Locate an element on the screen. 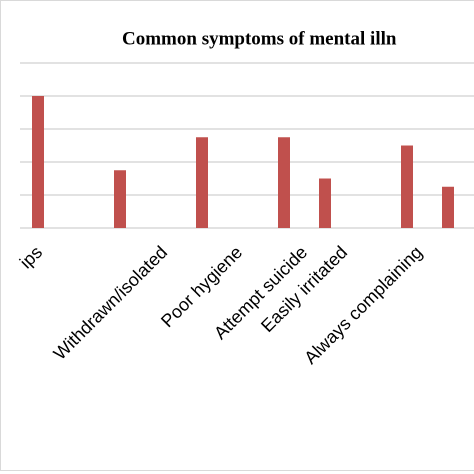  chart-title: Common symptoms of mental illn is located at coordinates (259, 38).